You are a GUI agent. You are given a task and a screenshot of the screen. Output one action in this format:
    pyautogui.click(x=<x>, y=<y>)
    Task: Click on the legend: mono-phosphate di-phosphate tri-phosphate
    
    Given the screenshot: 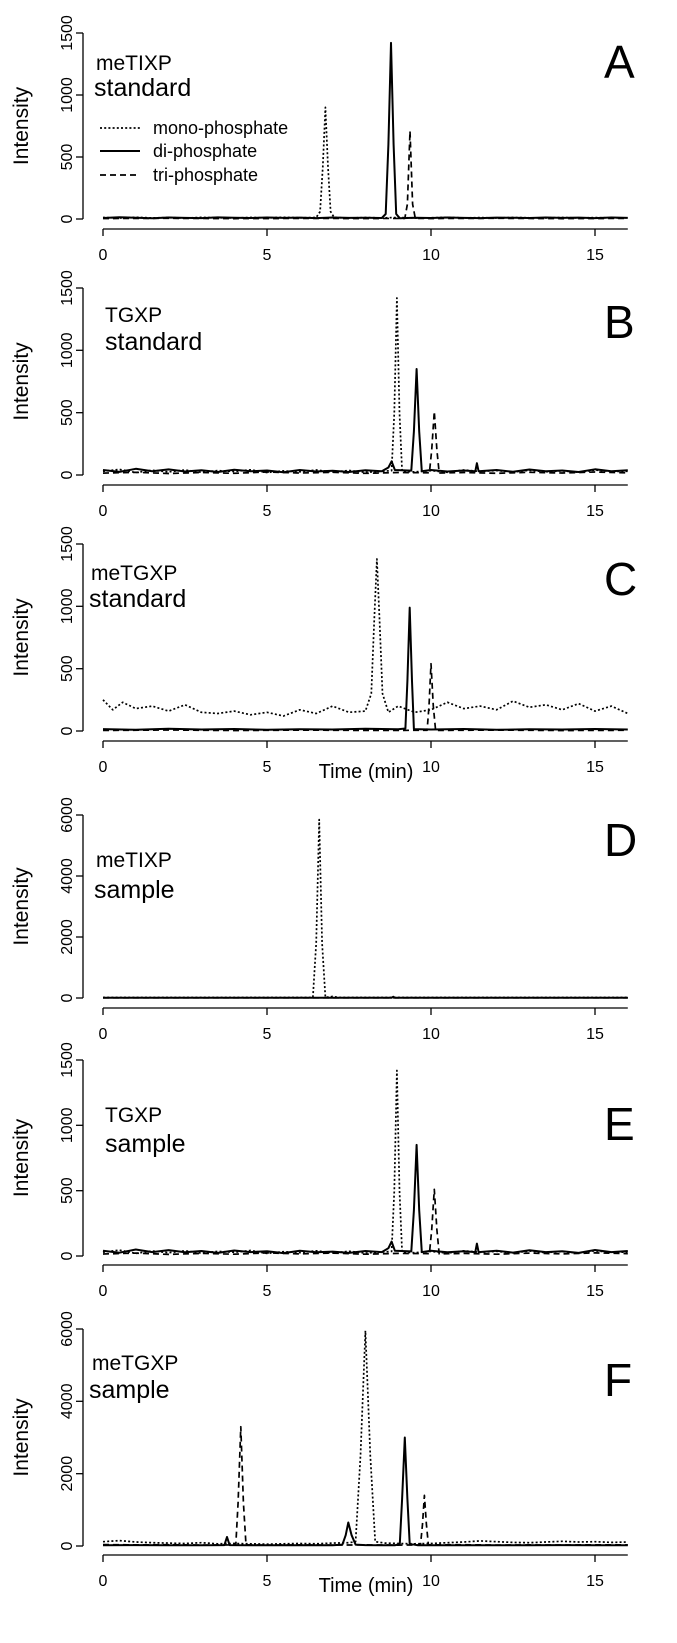 What is the action you would take?
    pyautogui.click(x=194, y=151)
    